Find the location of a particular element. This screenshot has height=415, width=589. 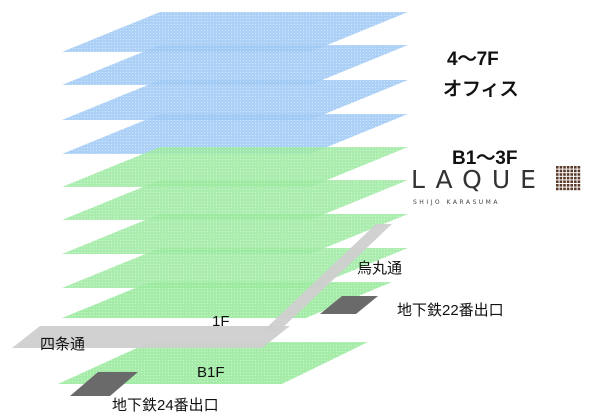

laque-logo: LAQUE SHIJO KARASUMA is located at coordinates (496, 190).